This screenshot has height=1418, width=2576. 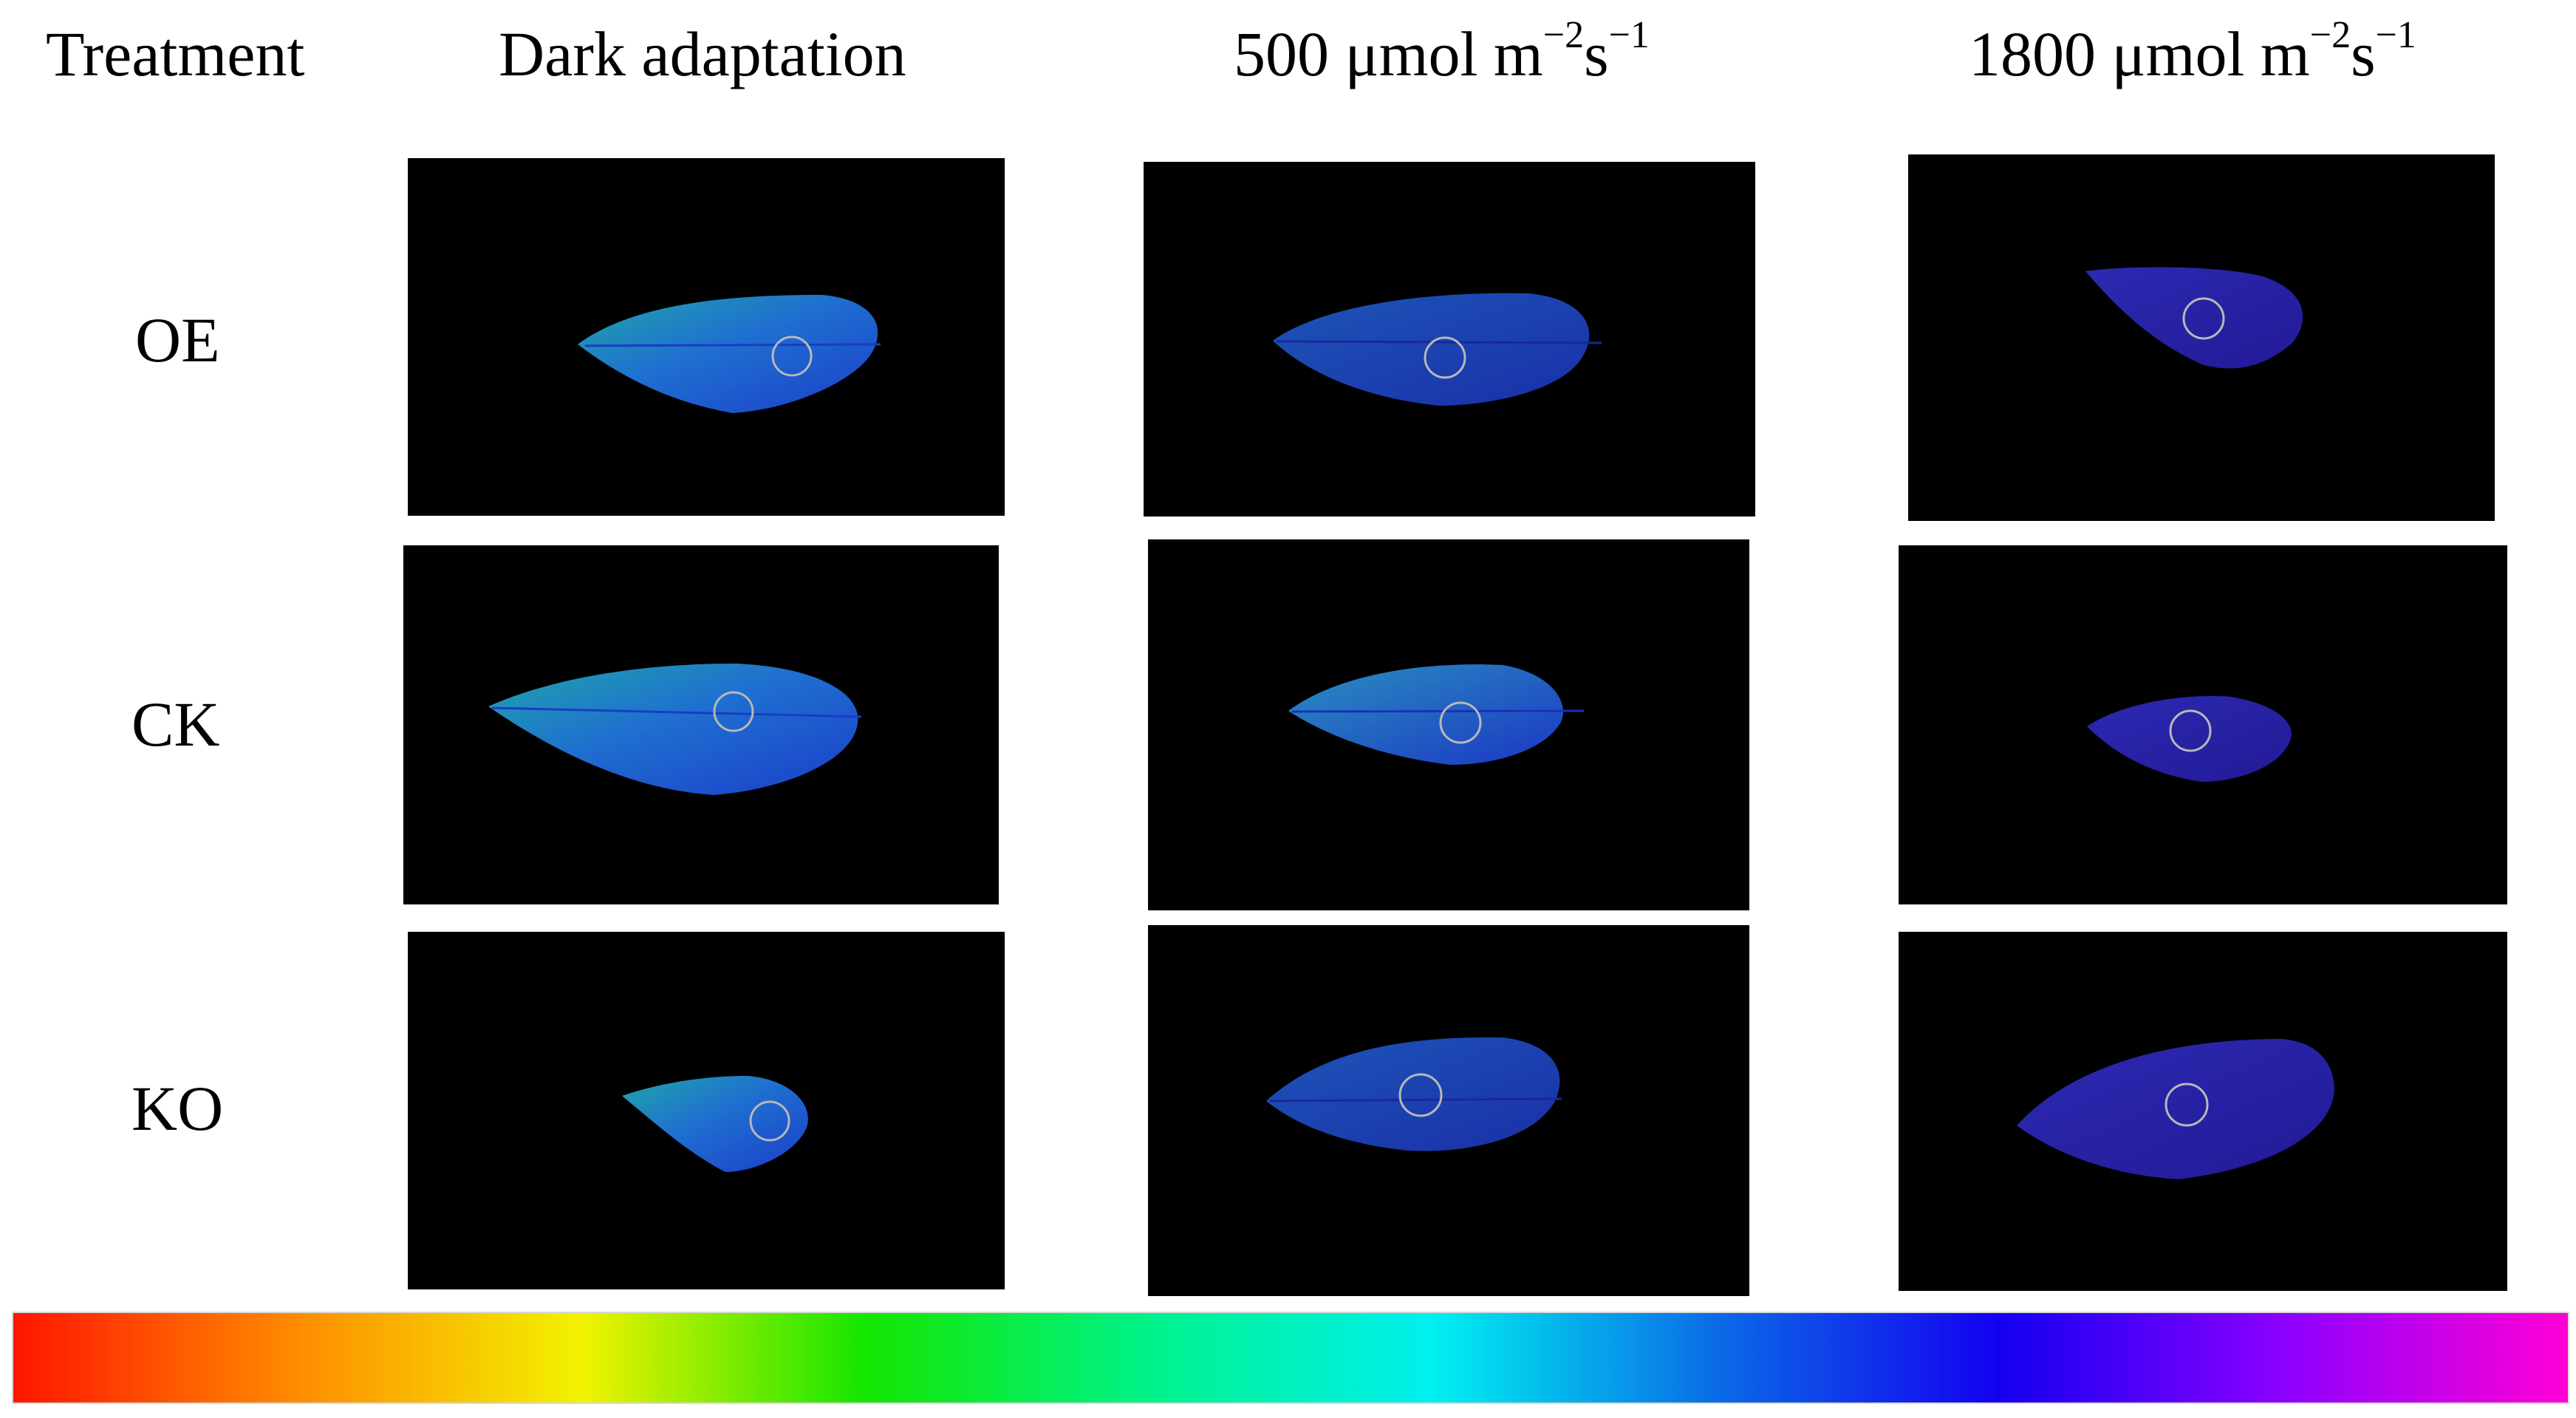 I want to click on image-ck-1800-umol, so click(x=2203, y=724).